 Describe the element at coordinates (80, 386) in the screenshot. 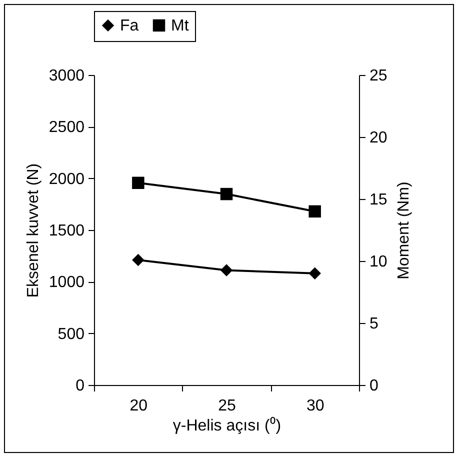

I see `y-tick-label: 0` at that location.